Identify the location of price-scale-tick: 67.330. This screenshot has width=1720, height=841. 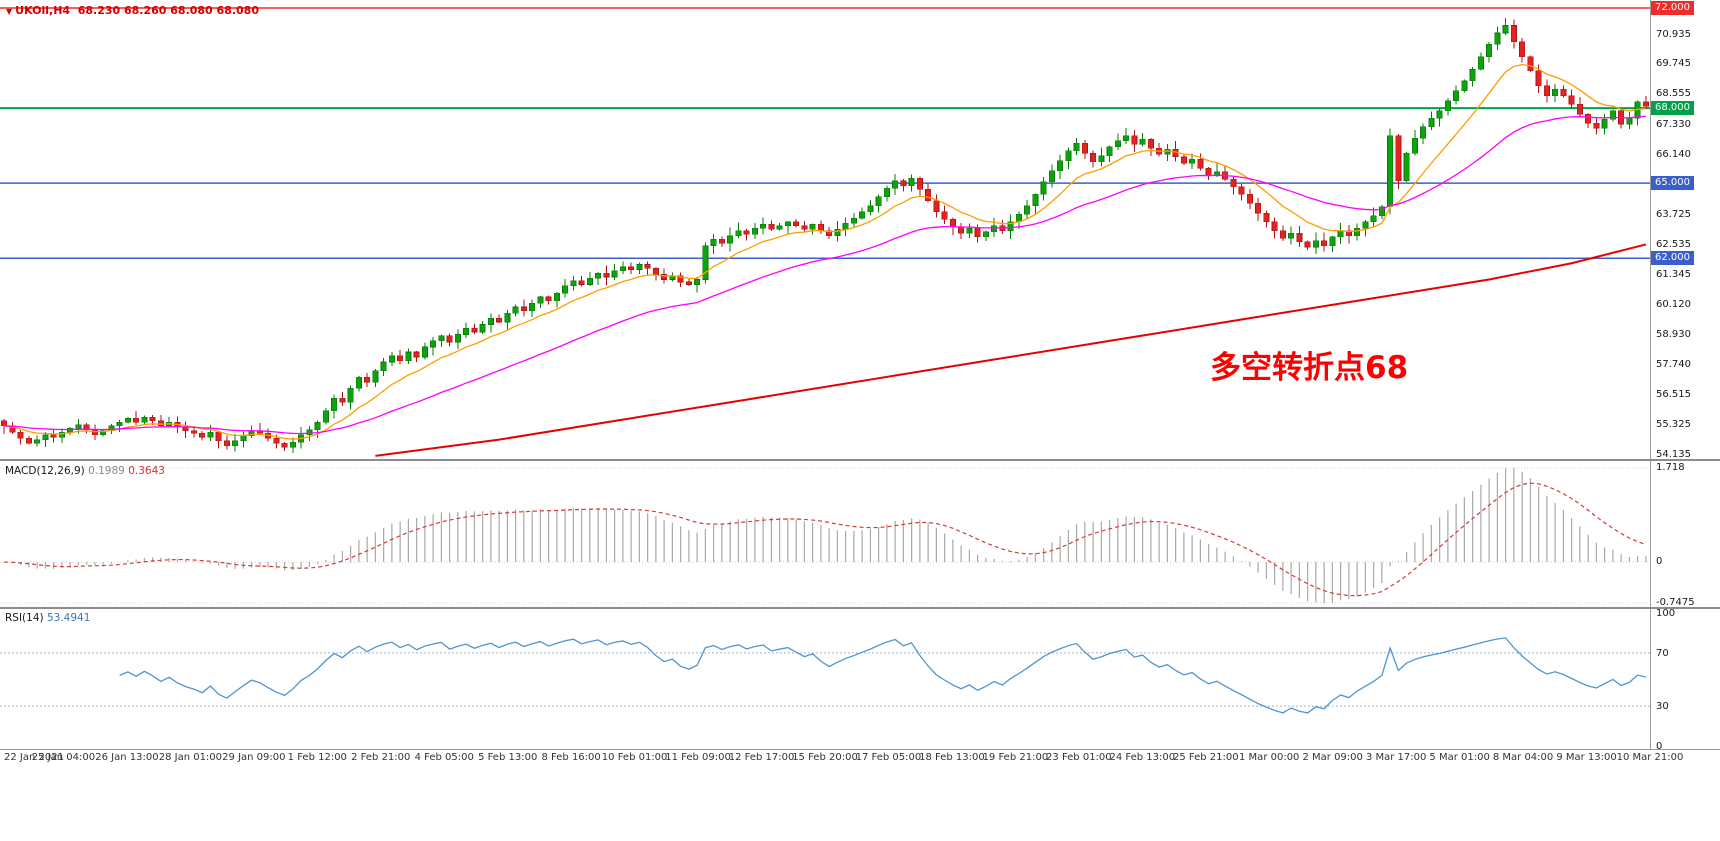
(1673, 124).